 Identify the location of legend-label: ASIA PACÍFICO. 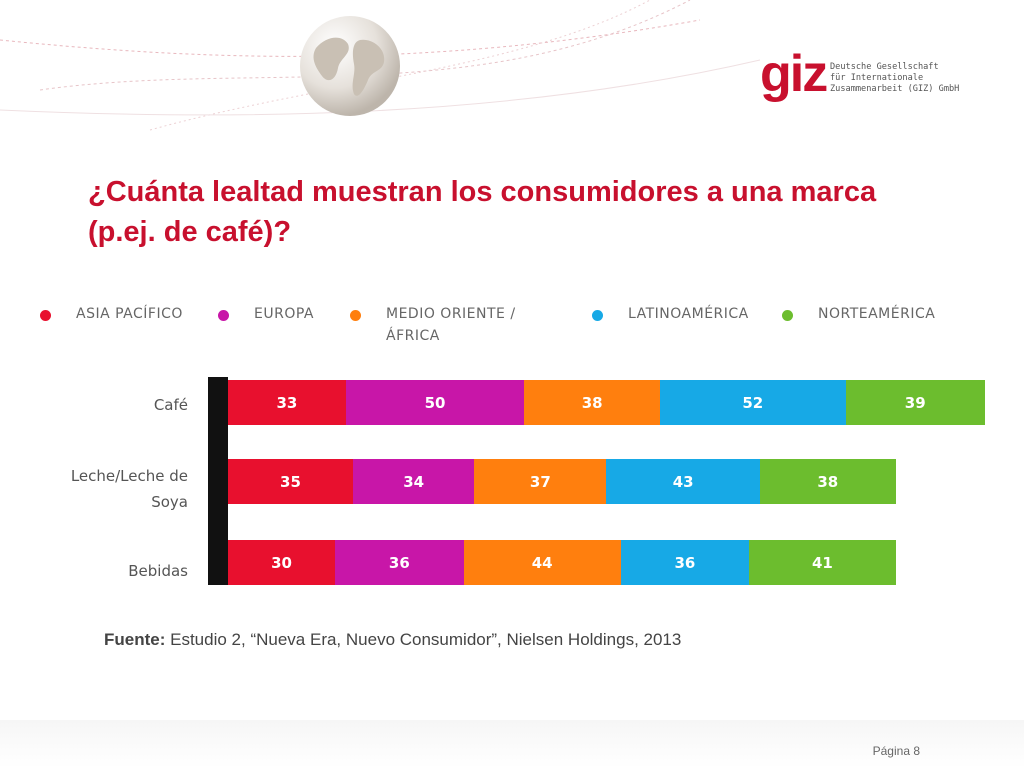
(129, 314).